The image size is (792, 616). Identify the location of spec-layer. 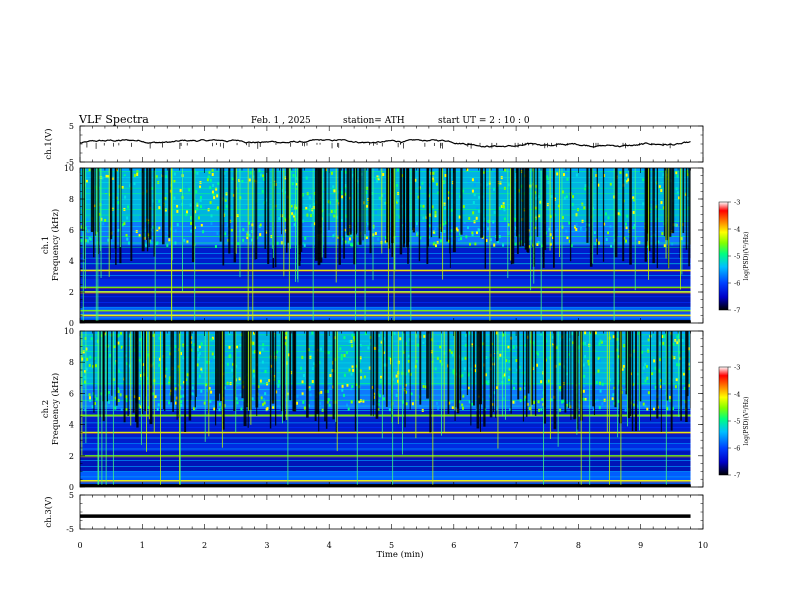
(385, 360).